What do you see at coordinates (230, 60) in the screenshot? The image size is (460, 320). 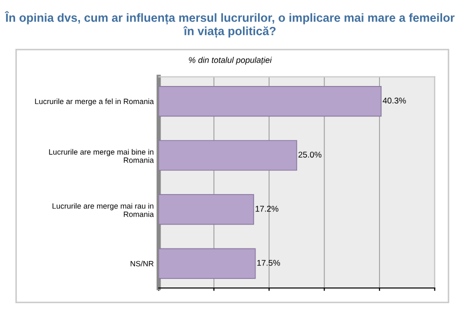 I see `chart-subtitle: % din totalul populației` at bounding box center [230, 60].